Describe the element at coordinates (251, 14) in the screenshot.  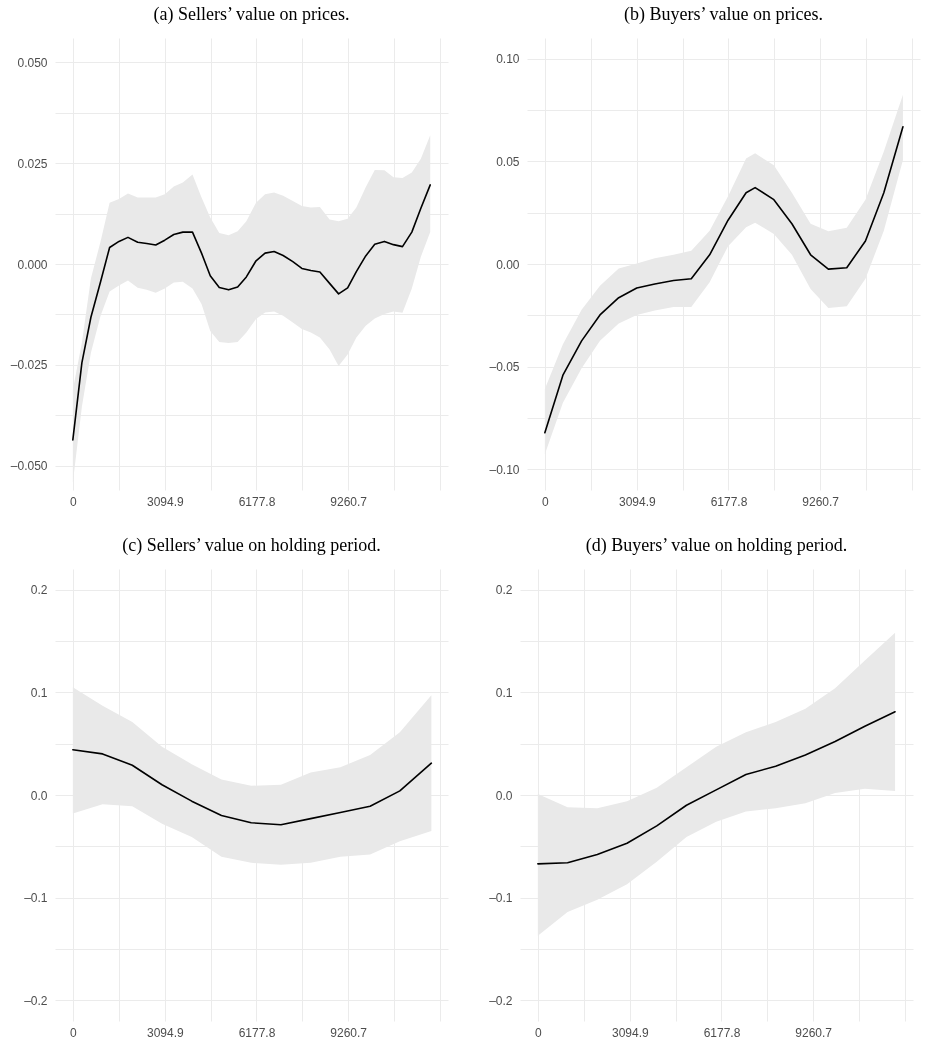
I see `chart-title: (a) Sellers’ value on prices.` at that location.